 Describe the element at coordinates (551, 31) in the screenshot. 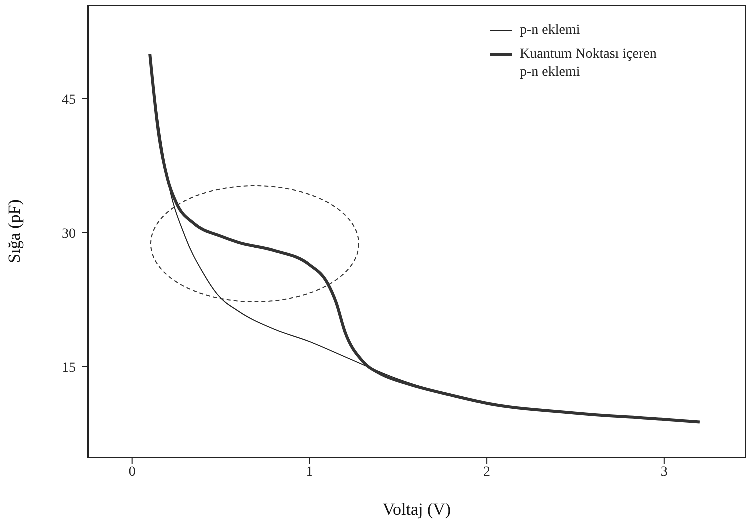

I see `legend-label: p-n eklemi` at that location.